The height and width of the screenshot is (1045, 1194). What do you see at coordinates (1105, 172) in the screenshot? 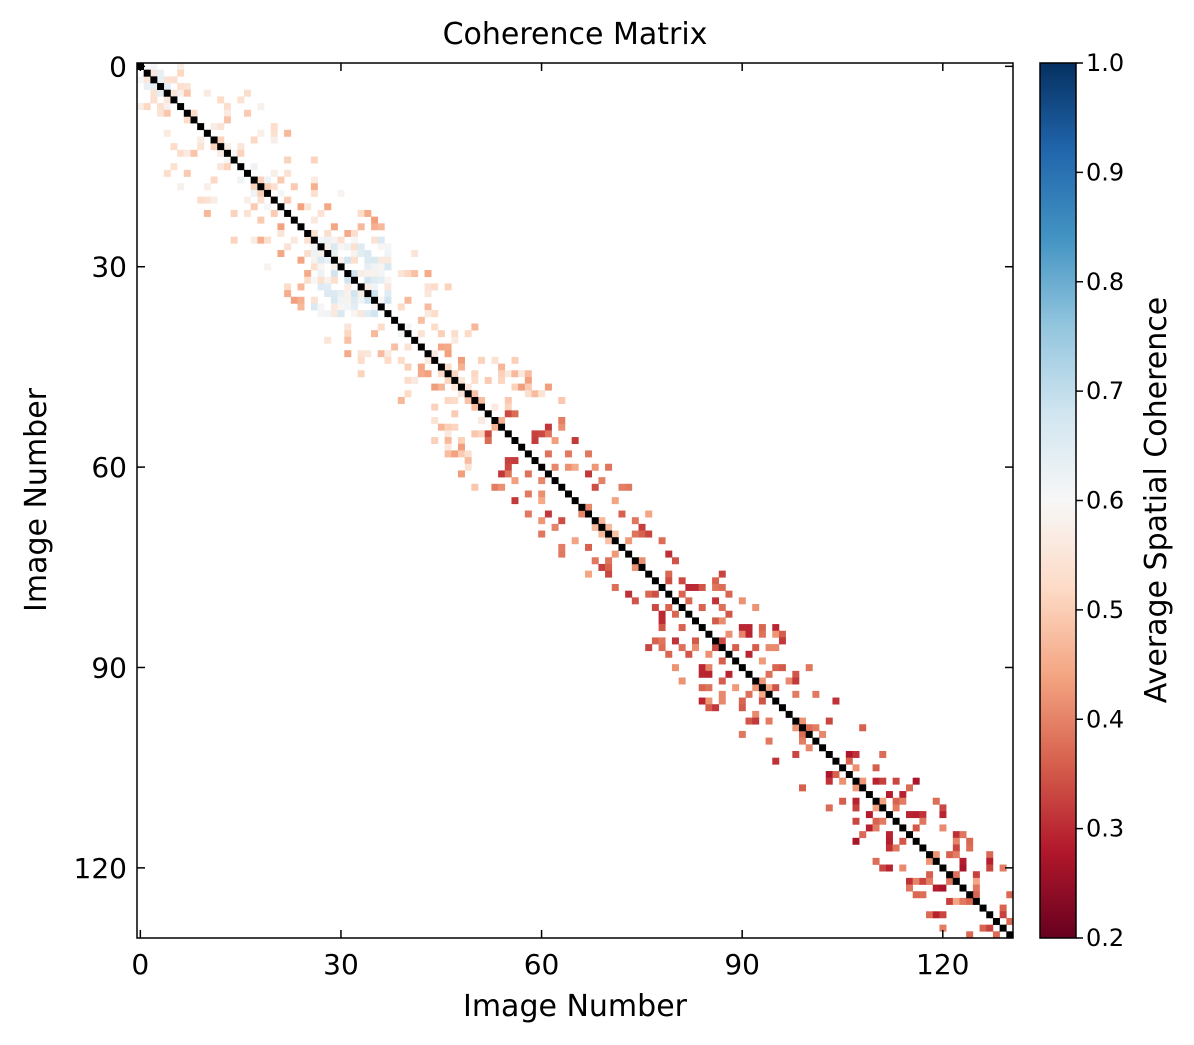
I see `colorbar-tick-label: 0.9` at bounding box center [1105, 172].